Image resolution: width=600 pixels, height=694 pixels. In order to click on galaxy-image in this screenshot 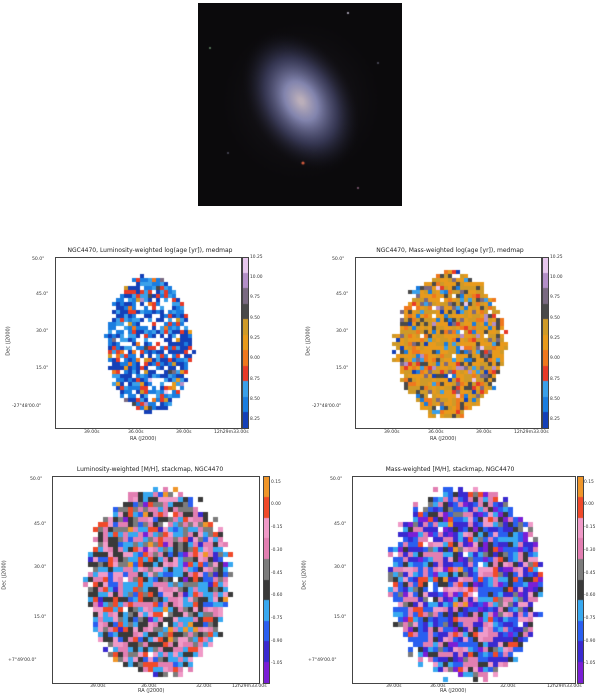, I will do `click(300, 104)`.